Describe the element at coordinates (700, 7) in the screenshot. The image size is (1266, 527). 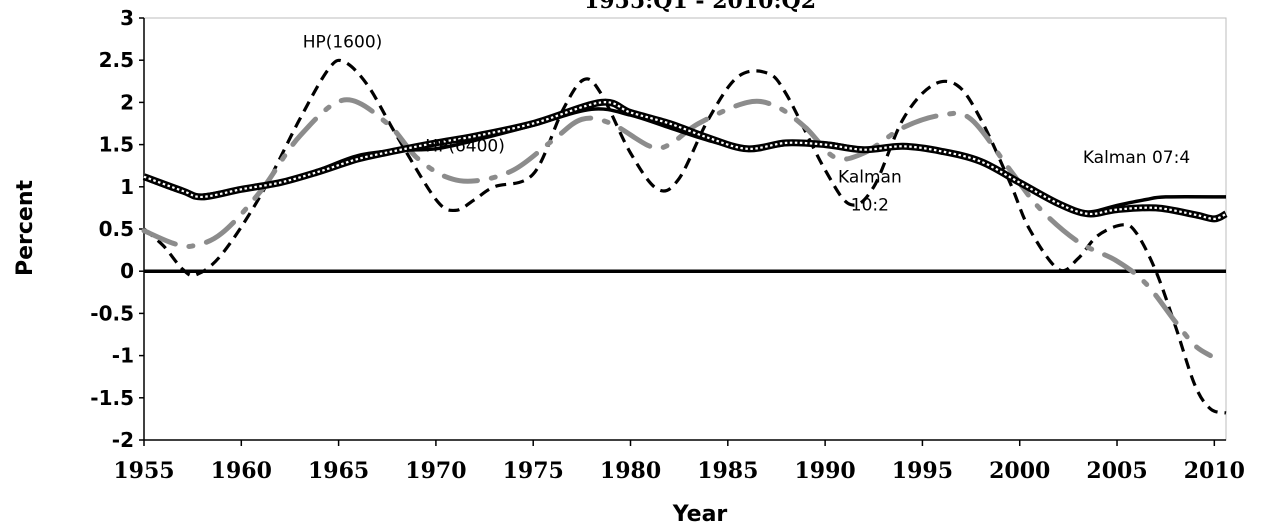
I see `chart-title: 1955:Q1 - 2010:Q2` at that location.